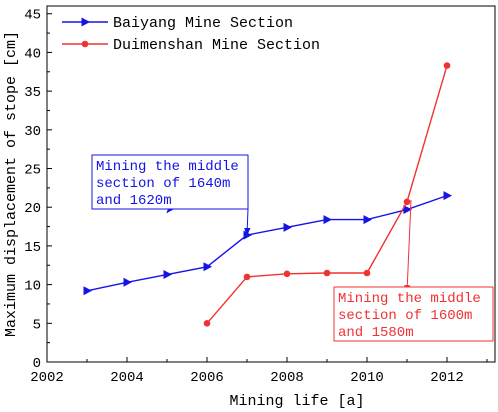 The height and width of the screenshot is (412, 498). What do you see at coordinates (32, 209) in the screenshot?
I see `y-tick-label: 20` at bounding box center [32, 209].